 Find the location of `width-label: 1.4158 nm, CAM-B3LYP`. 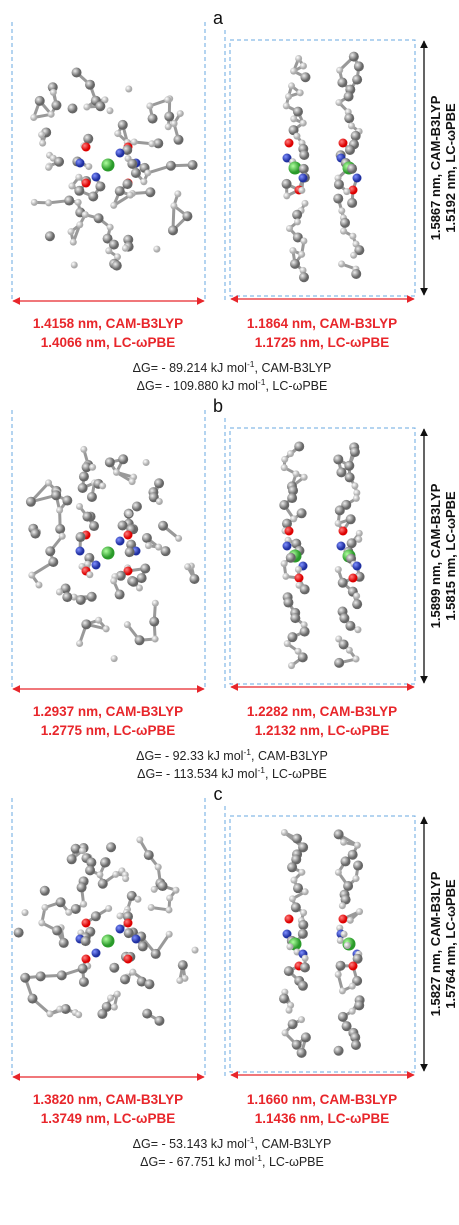

width-label: 1.4158 nm, CAM-B3LYP is located at coordinates (108, 323).